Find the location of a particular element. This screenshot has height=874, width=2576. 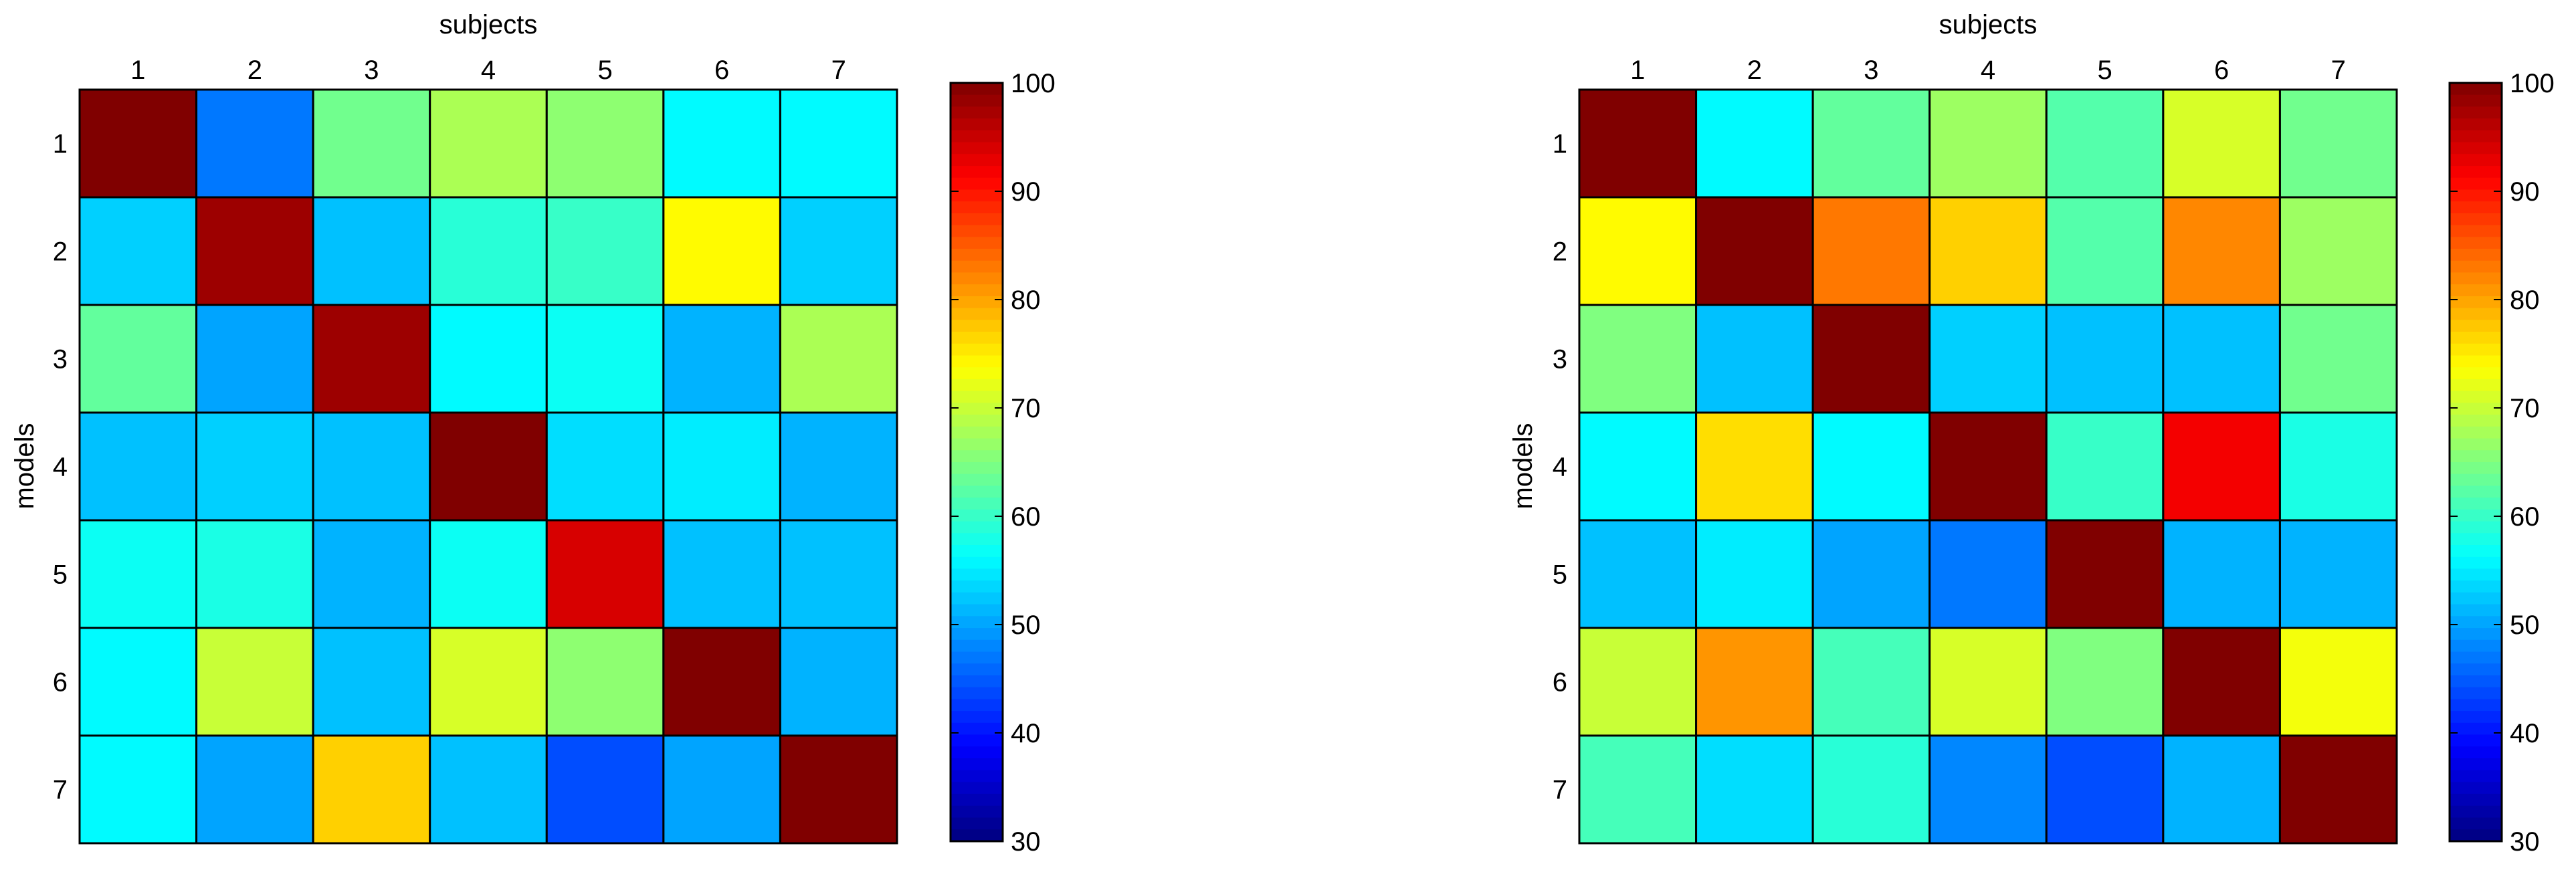

x-tick-label: 7 is located at coordinates (2338, 70).